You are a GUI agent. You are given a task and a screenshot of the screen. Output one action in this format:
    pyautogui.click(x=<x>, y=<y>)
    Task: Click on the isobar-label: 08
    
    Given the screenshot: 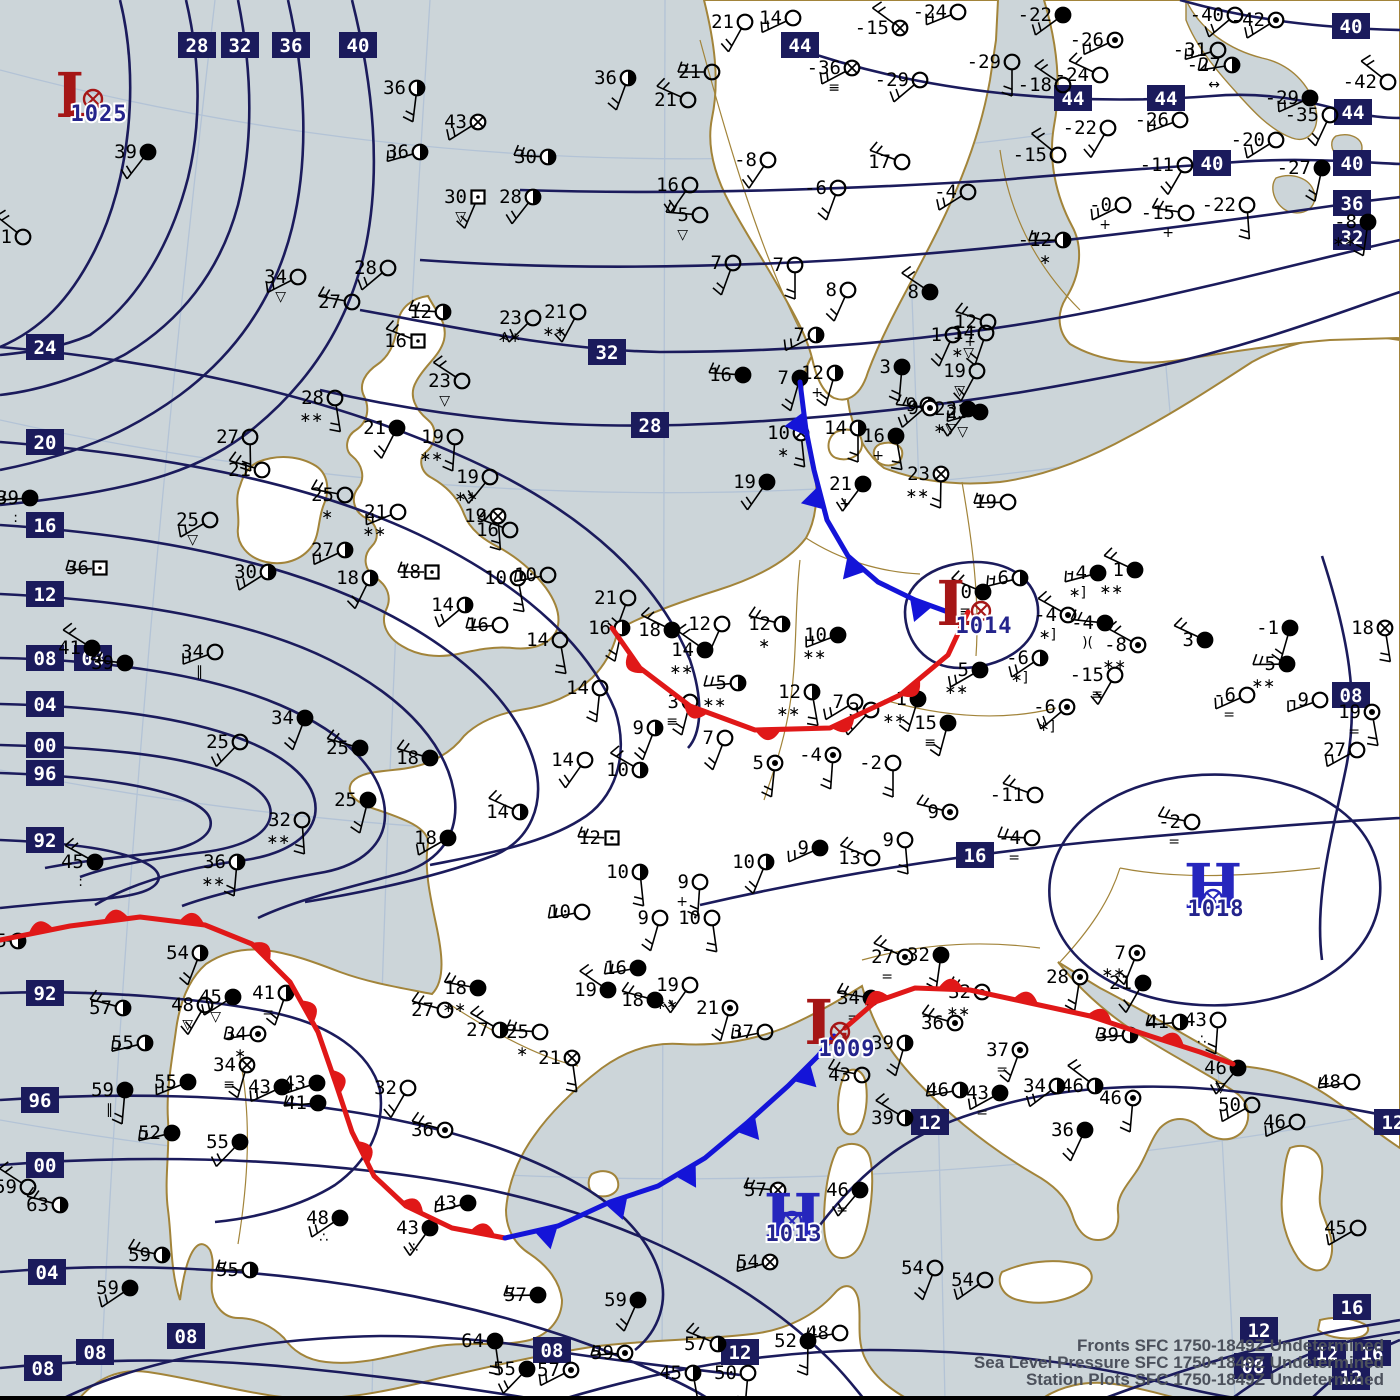 What is the action you would take?
    pyautogui.click(x=43, y=1368)
    